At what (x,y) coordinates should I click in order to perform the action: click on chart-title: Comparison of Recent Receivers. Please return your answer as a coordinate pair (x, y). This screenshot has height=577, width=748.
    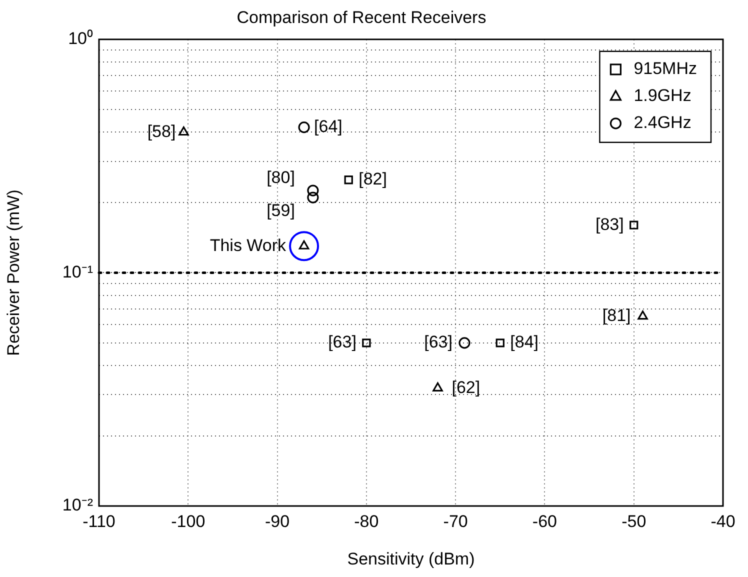
    Looking at the image, I should click on (361, 17).